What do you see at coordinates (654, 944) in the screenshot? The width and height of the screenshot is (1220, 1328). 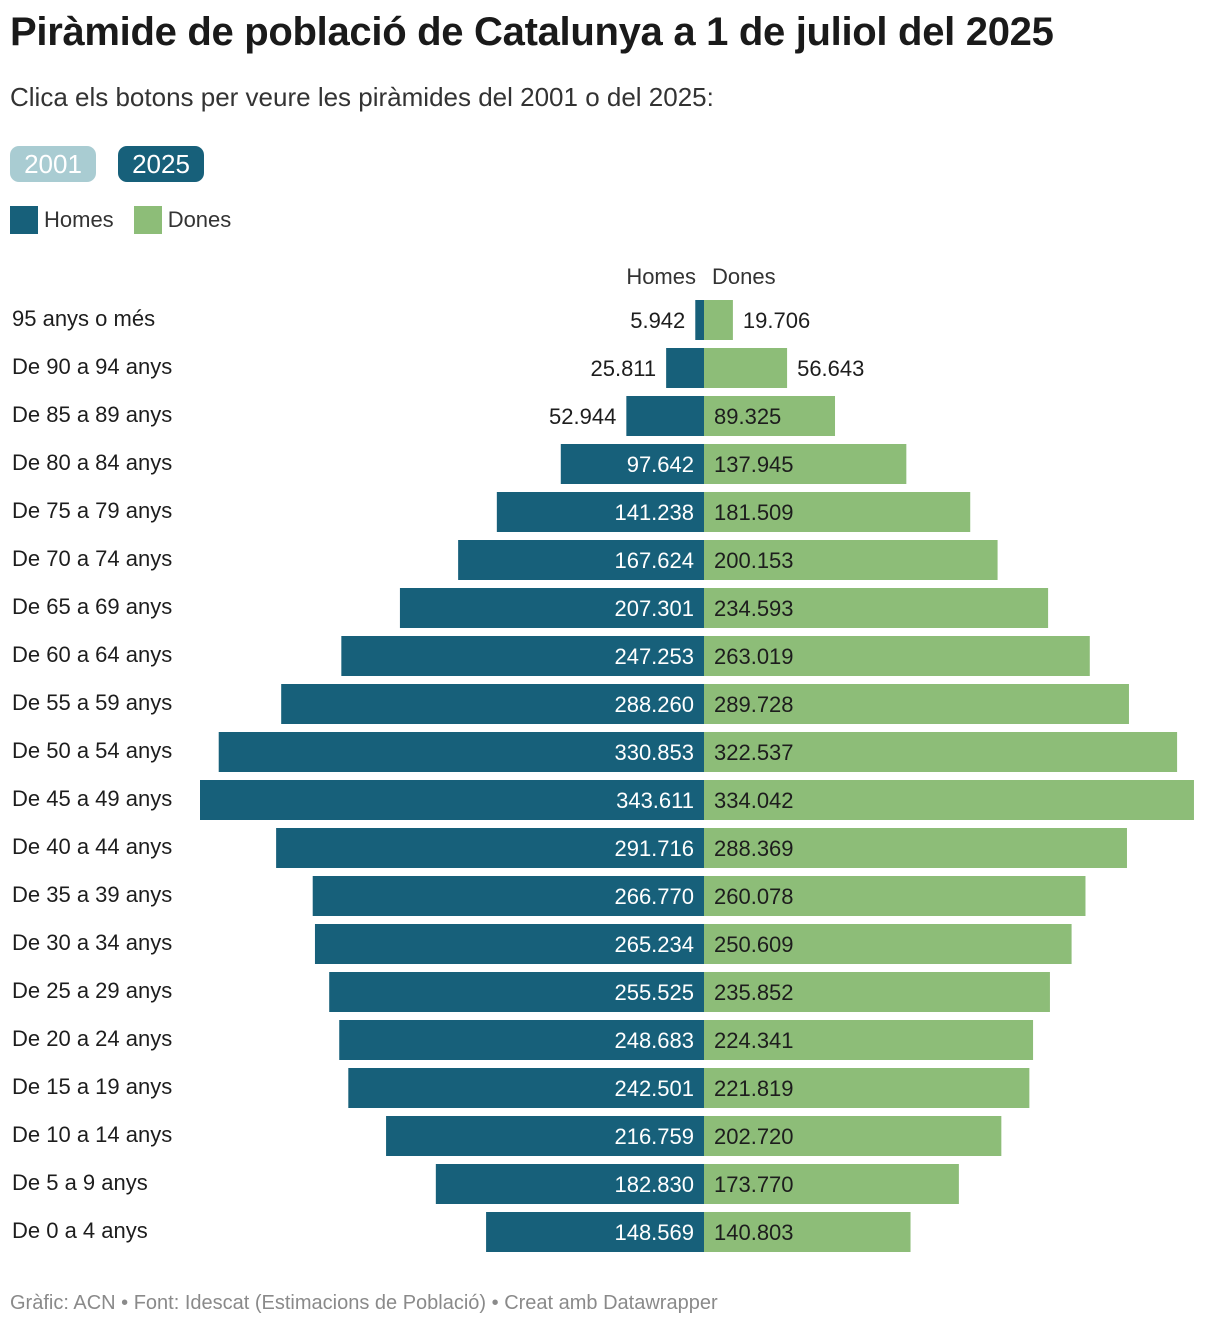 I see `value-label-homes: 265.234` at bounding box center [654, 944].